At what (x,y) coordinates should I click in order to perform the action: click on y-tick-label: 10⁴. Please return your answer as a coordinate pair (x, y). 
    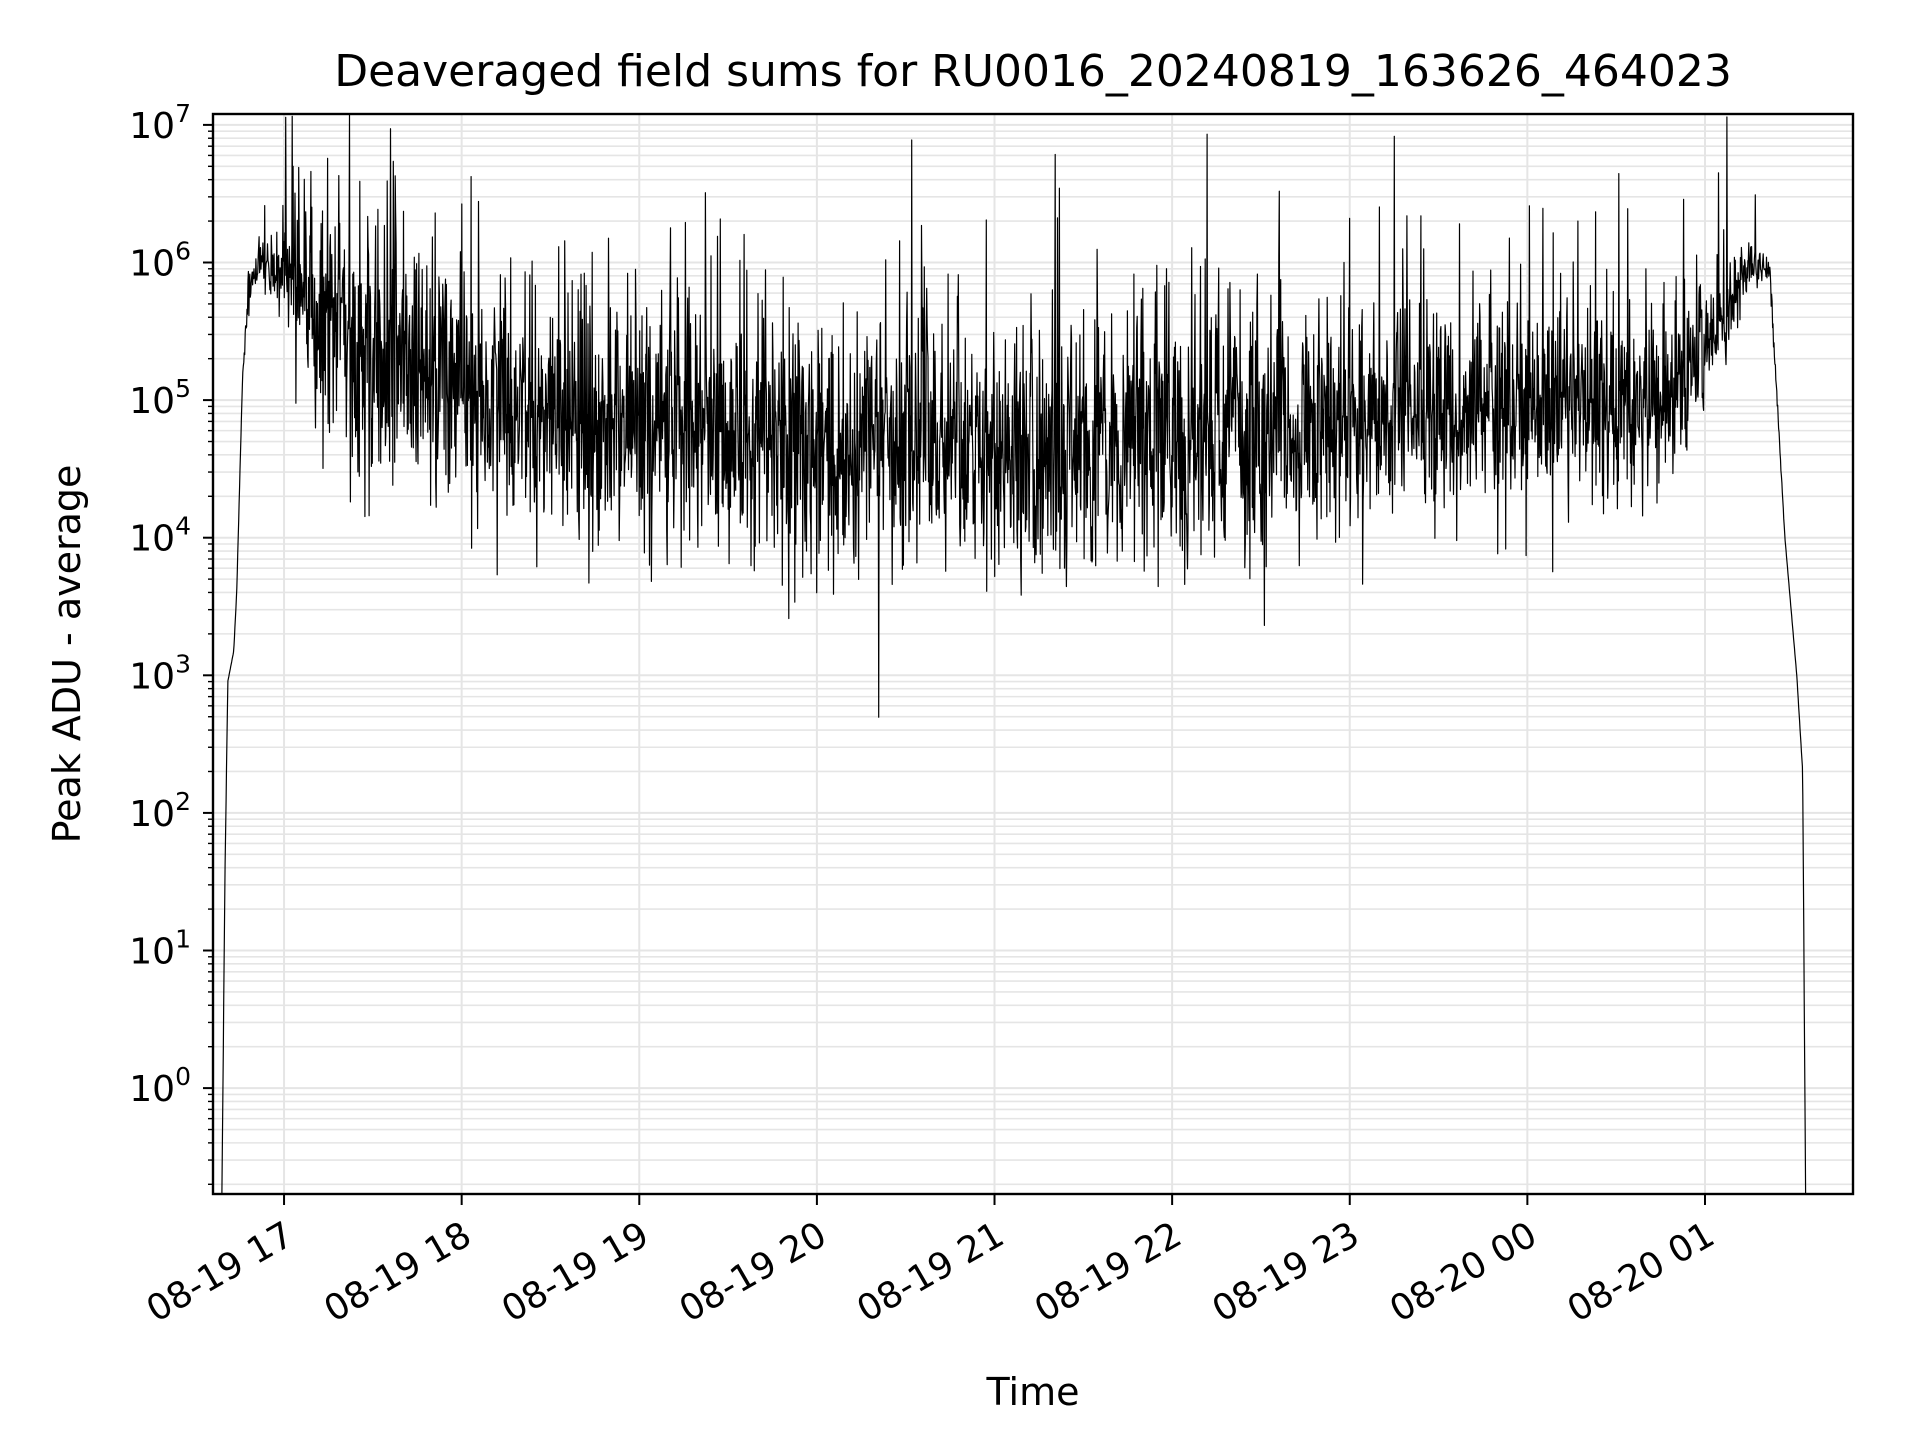
    Looking at the image, I should click on (160, 536).